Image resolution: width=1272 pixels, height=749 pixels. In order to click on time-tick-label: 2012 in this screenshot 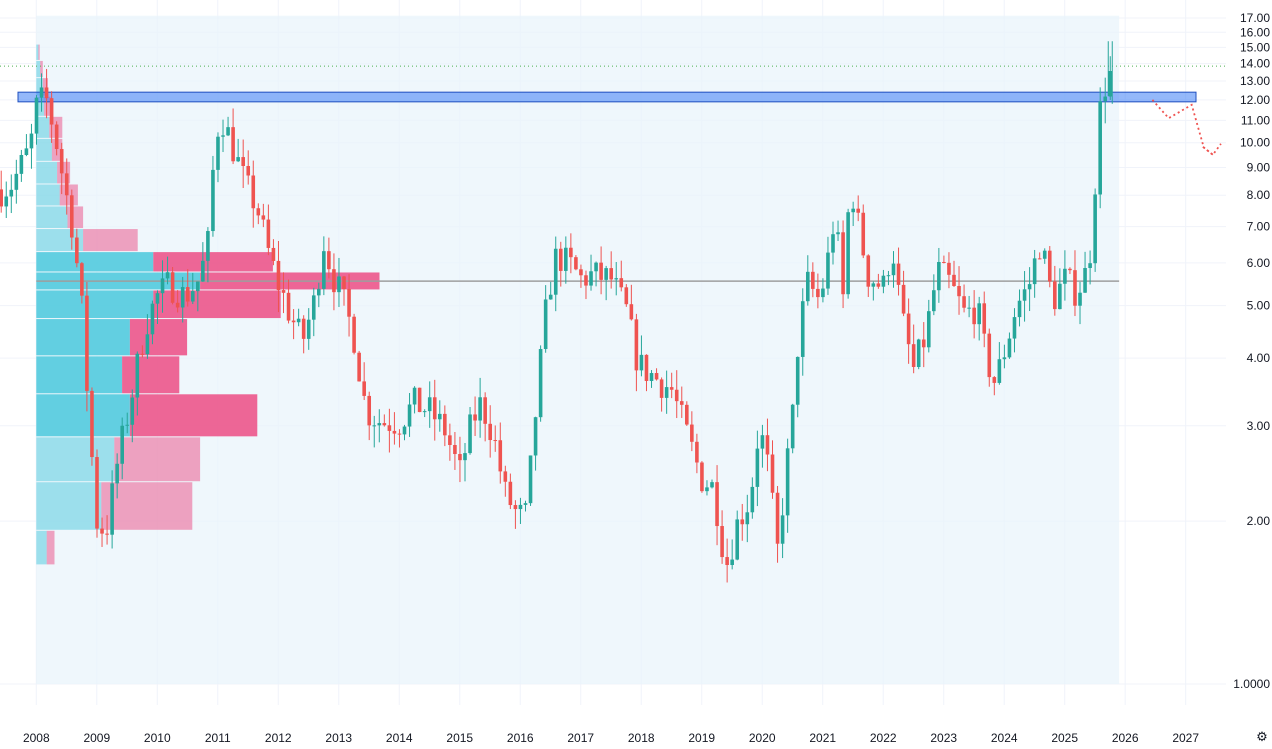, I will do `click(278, 738)`.